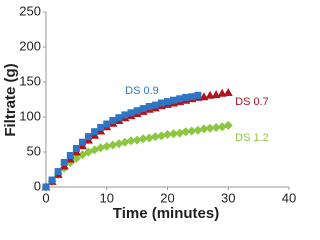 The height and width of the screenshot is (240, 320). Describe the element at coordinates (37, 185) in the screenshot. I see `y-tick-label: 0` at that location.